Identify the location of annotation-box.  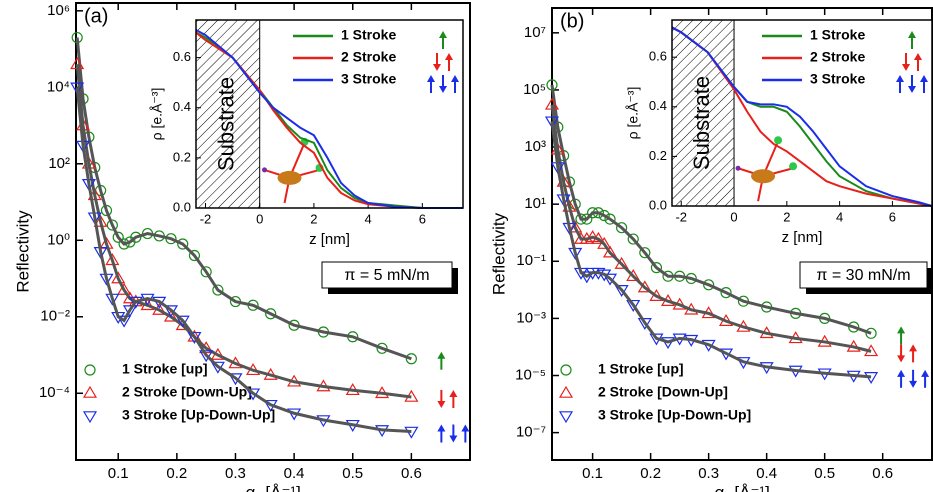
(863, 275).